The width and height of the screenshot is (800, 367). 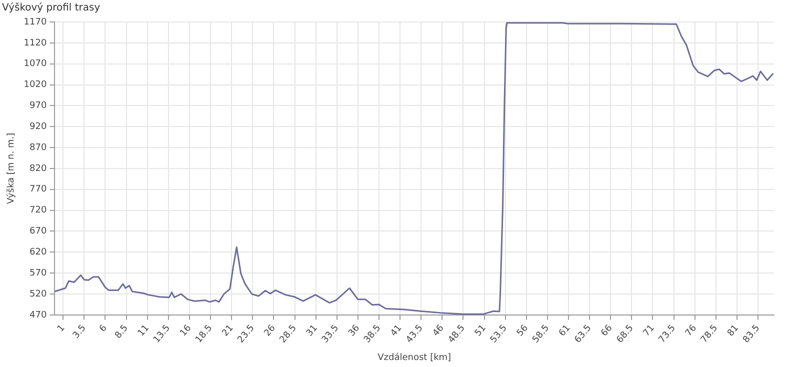 I want to click on y-tick-label: 570, so click(x=38, y=273).